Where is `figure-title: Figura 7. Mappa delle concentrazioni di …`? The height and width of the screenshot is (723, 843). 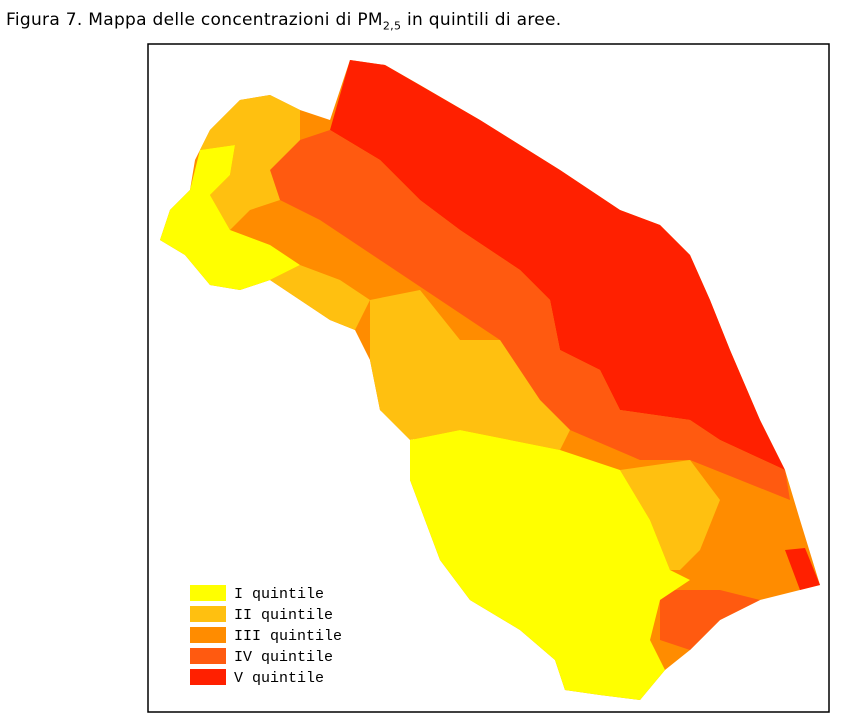
figure-title: Figura 7. Mappa delle concentrazioni di … is located at coordinates (283, 21).